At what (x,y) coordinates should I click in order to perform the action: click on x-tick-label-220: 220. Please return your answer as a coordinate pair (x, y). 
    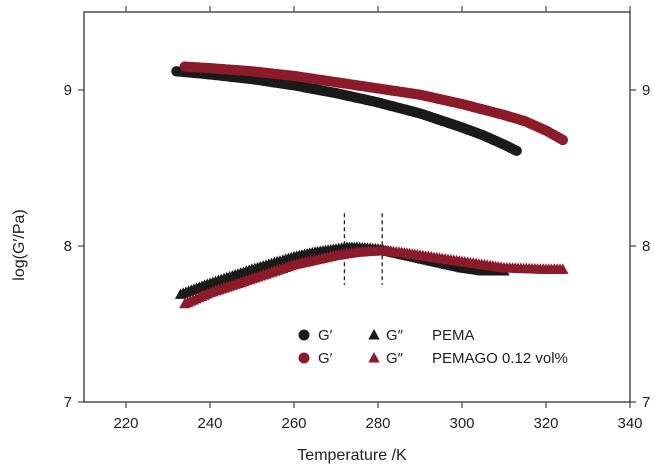
    Looking at the image, I should click on (125, 423).